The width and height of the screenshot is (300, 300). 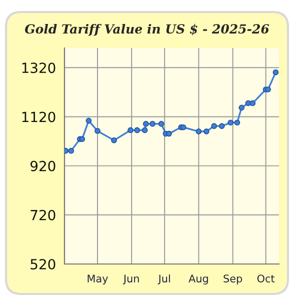 I want to click on x-tick-label: Aug, so click(x=198, y=279).